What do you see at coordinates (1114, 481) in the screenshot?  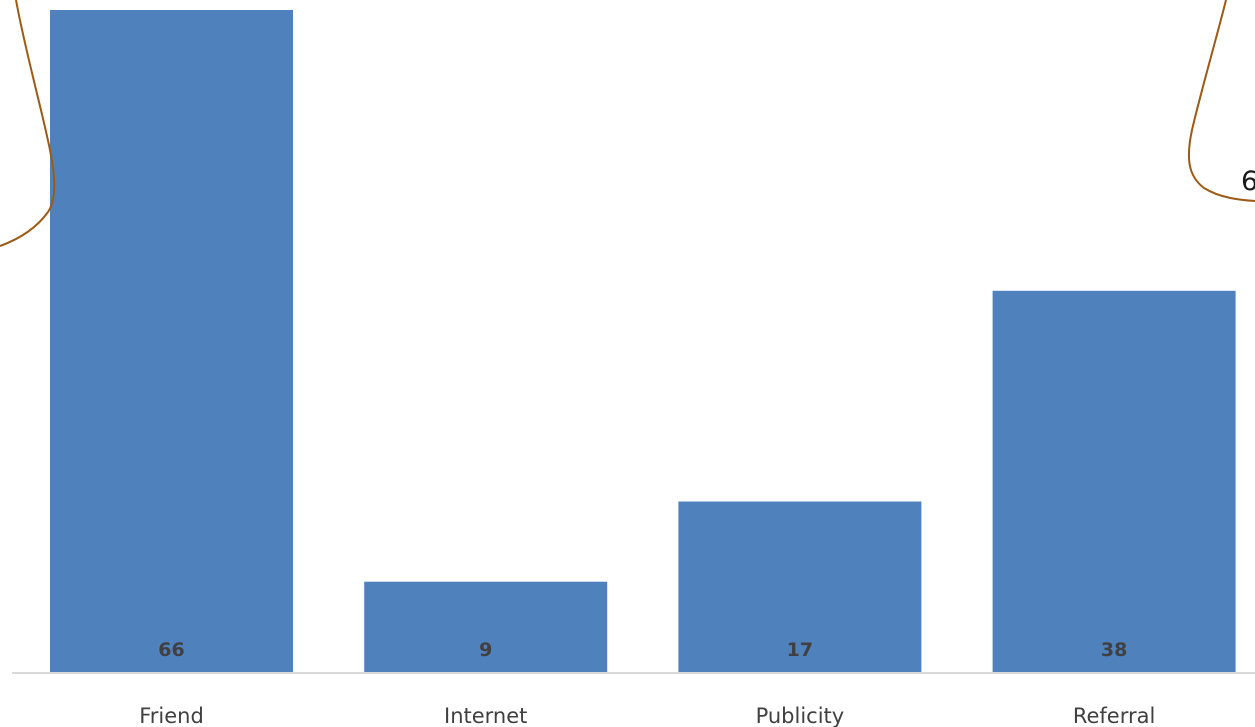 I see `bar-referral` at bounding box center [1114, 481].